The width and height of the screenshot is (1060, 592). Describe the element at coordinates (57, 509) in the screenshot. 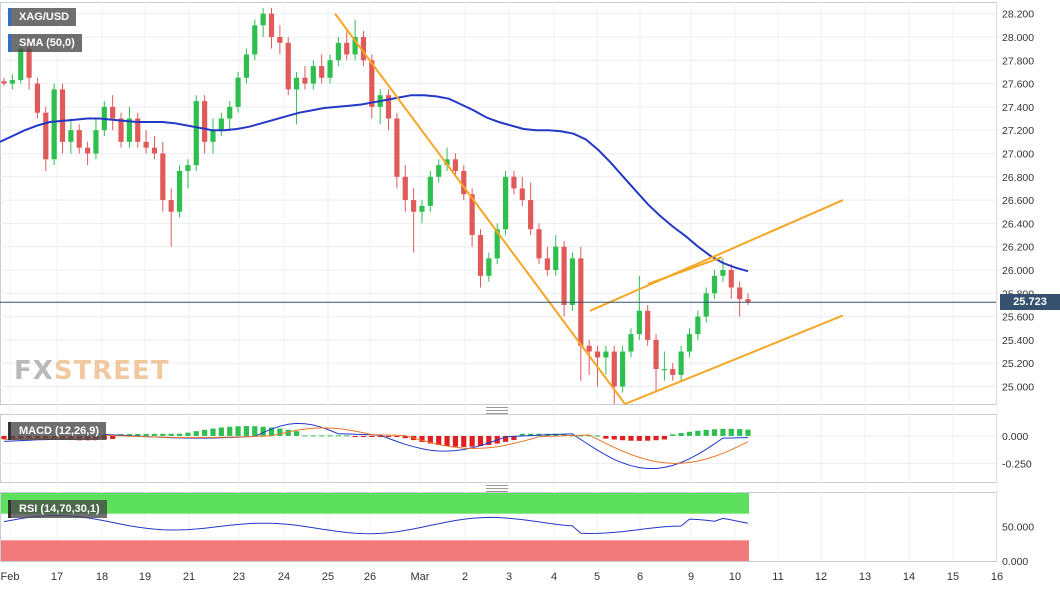

I see `rsi-indicator-label: RSI (14,70,30,1)` at that location.